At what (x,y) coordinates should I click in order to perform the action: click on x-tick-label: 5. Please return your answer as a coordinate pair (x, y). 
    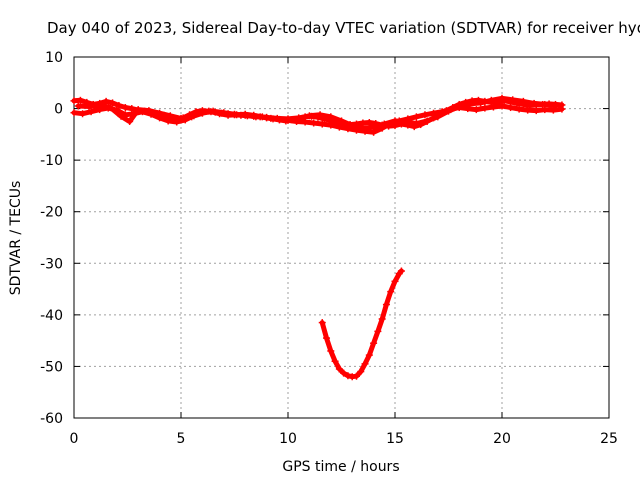
    Looking at the image, I should click on (181, 439).